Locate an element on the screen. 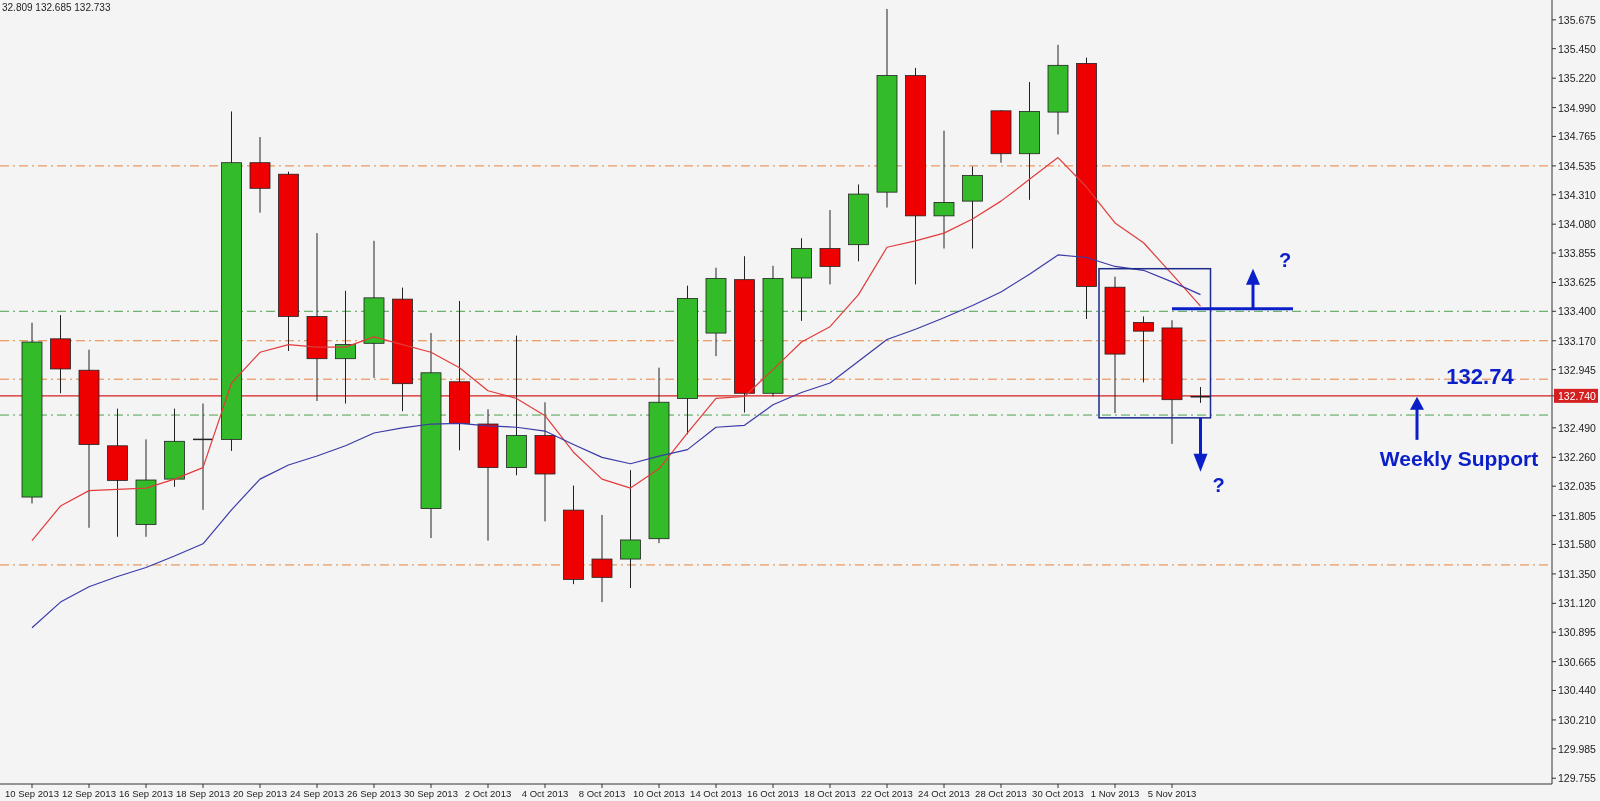 The width and height of the screenshot is (1600, 801). y-tick-label: 133.855 is located at coordinates (1577, 253).